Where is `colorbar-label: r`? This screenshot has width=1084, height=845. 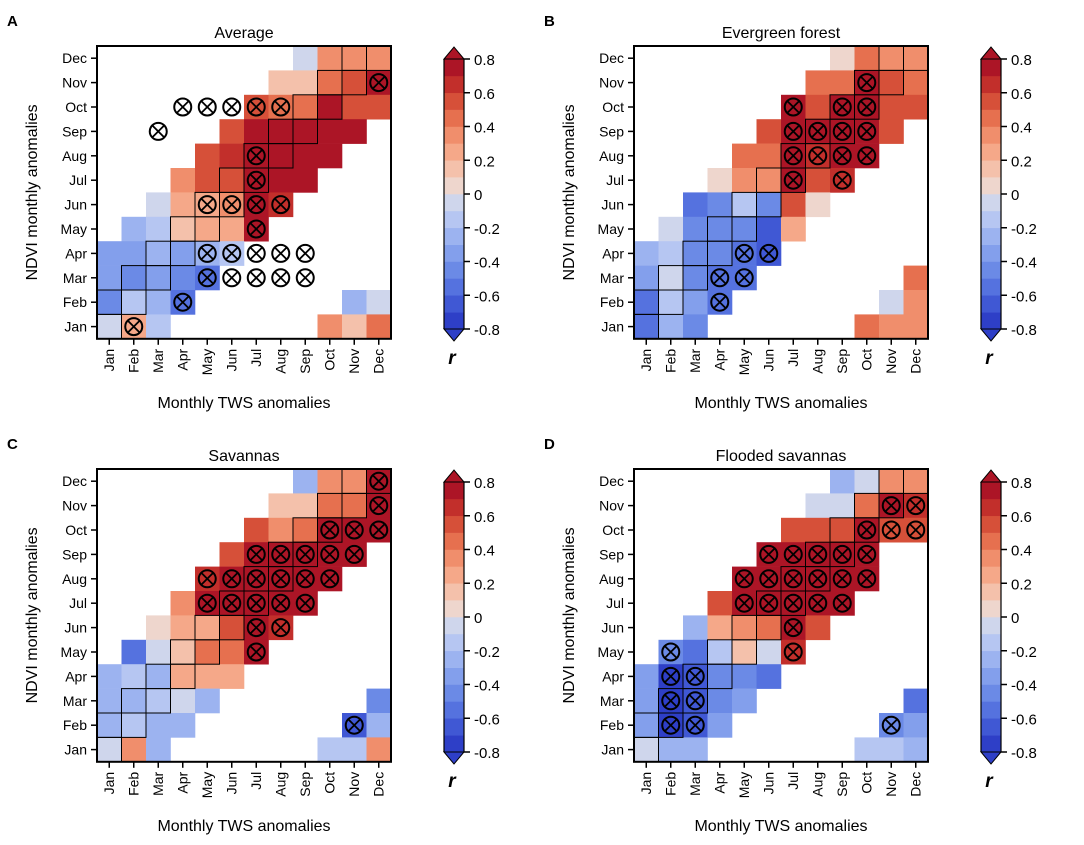
colorbar-label: r is located at coordinates (989, 781).